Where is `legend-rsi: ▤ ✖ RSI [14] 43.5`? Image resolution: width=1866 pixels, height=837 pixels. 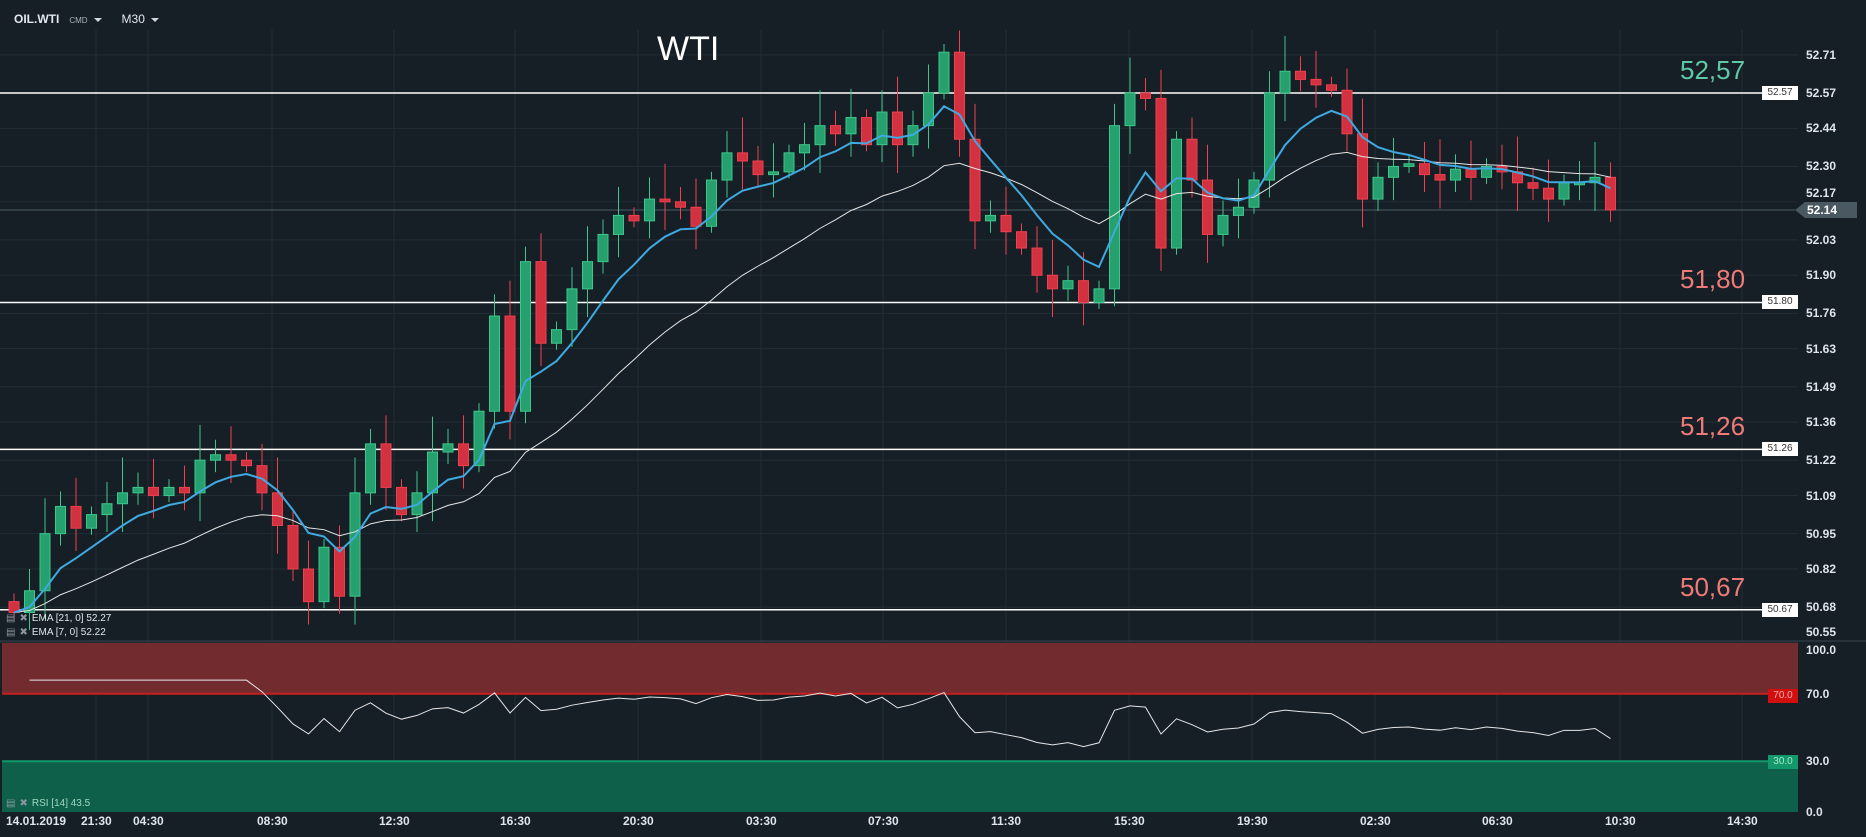
legend-rsi: ▤ ✖ RSI [14] 43.5 is located at coordinates (48, 804).